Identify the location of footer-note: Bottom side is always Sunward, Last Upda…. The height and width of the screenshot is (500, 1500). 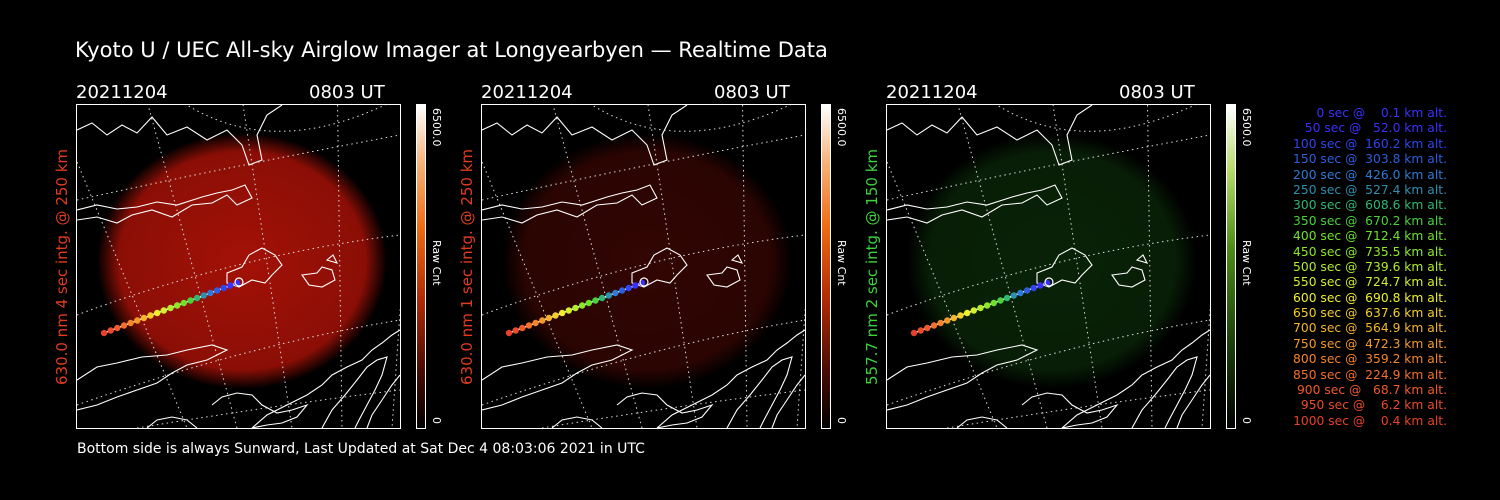
(361, 449).